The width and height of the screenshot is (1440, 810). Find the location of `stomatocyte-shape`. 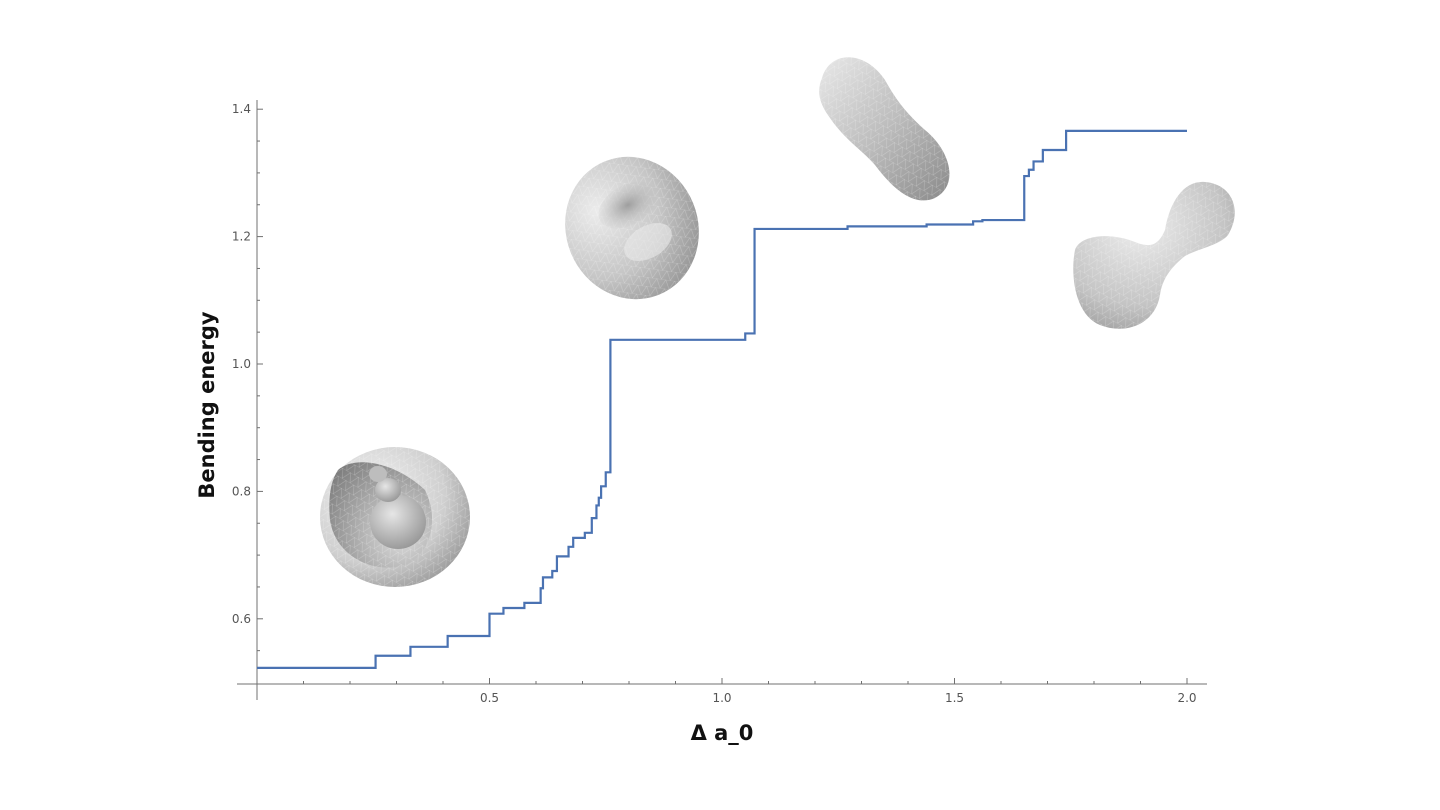

stomatocyte-shape is located at coordinates (395, 517).